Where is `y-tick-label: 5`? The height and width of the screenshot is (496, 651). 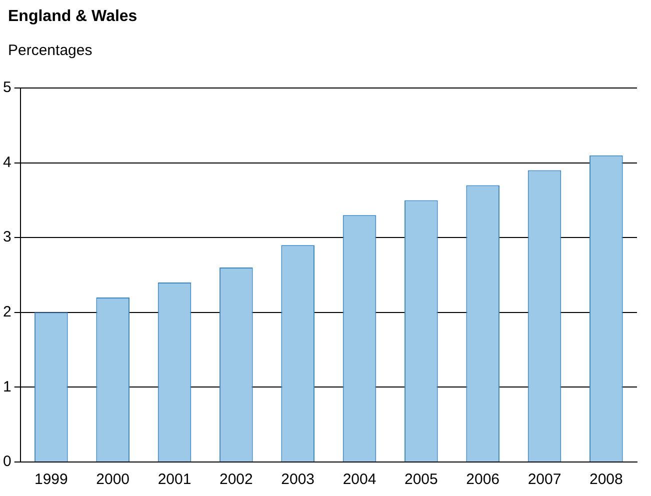 y-tick-label: 5 is located at coordinates (7, 87).